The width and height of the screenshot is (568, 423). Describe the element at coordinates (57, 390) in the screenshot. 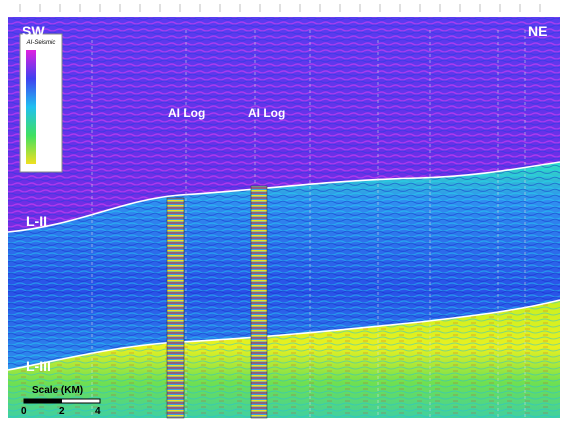

I see `scale-title: Scale (KM)` at that location.